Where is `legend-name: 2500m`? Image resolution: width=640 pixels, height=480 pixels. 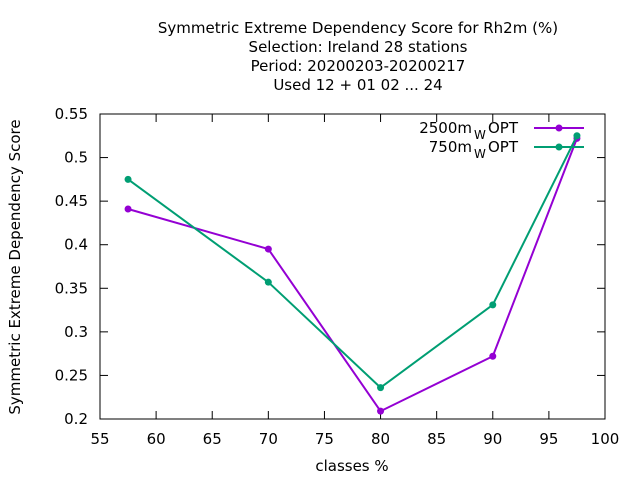
legend-name: 2500m is located at coordinates (445, 128).